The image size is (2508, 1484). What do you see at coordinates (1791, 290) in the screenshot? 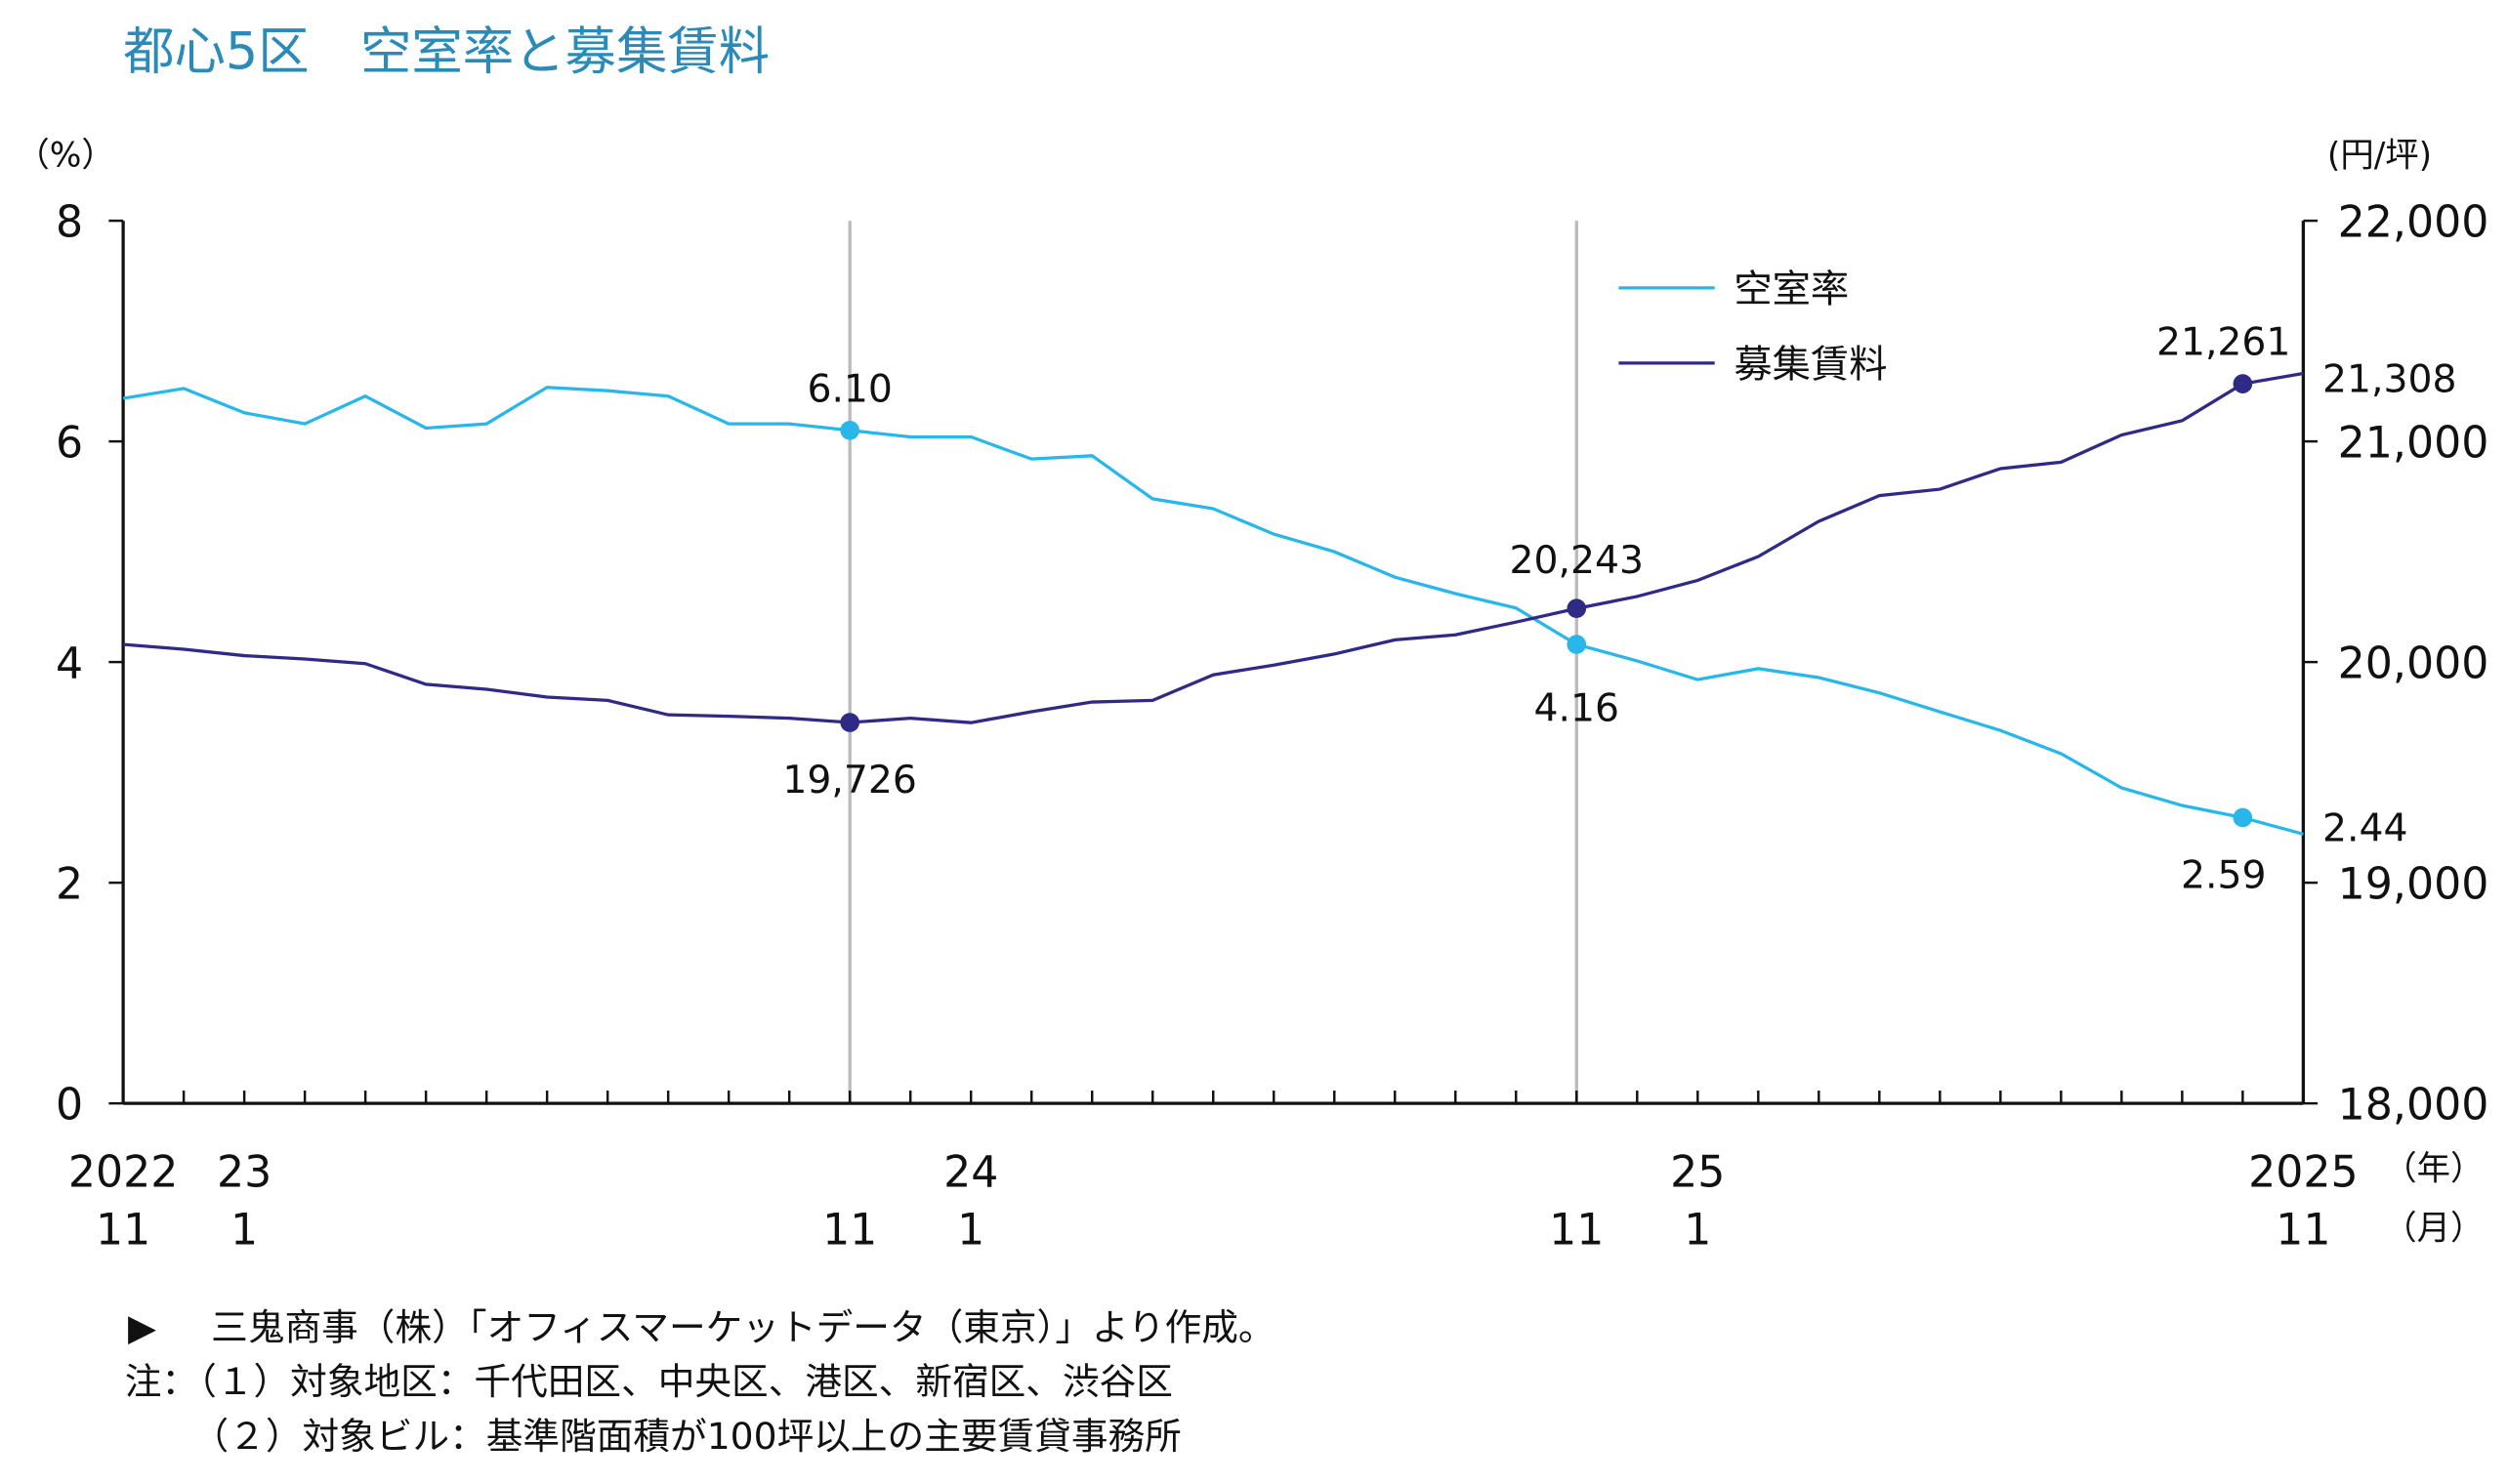
I see `legend-label-vacancy: 空室率` at bounding box center [1791, 290].